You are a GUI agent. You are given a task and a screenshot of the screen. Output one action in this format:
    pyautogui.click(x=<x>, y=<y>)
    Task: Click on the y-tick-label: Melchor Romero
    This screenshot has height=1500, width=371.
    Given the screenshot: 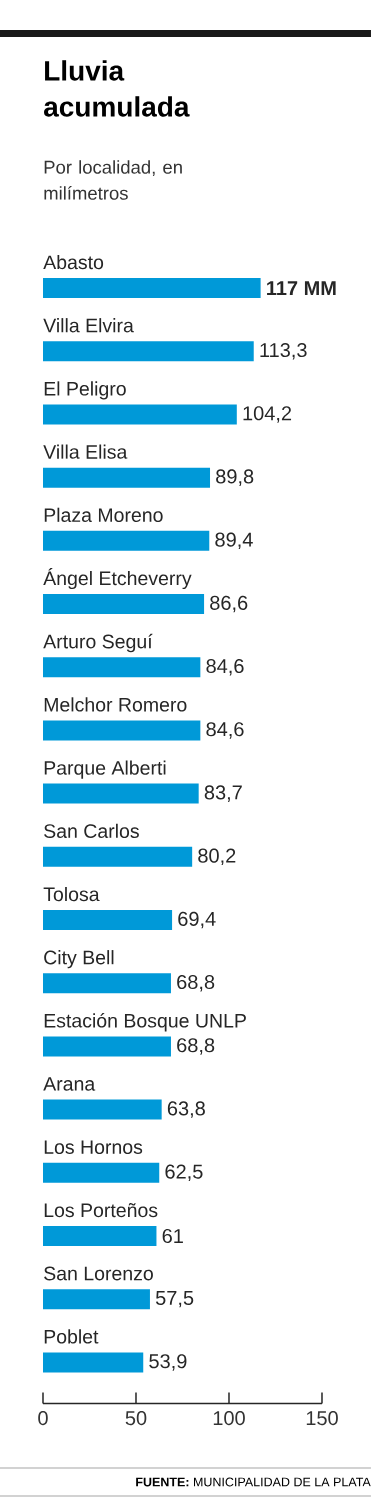 What is the action you would take?
    pyautogui.click(x=115, y=704)
    